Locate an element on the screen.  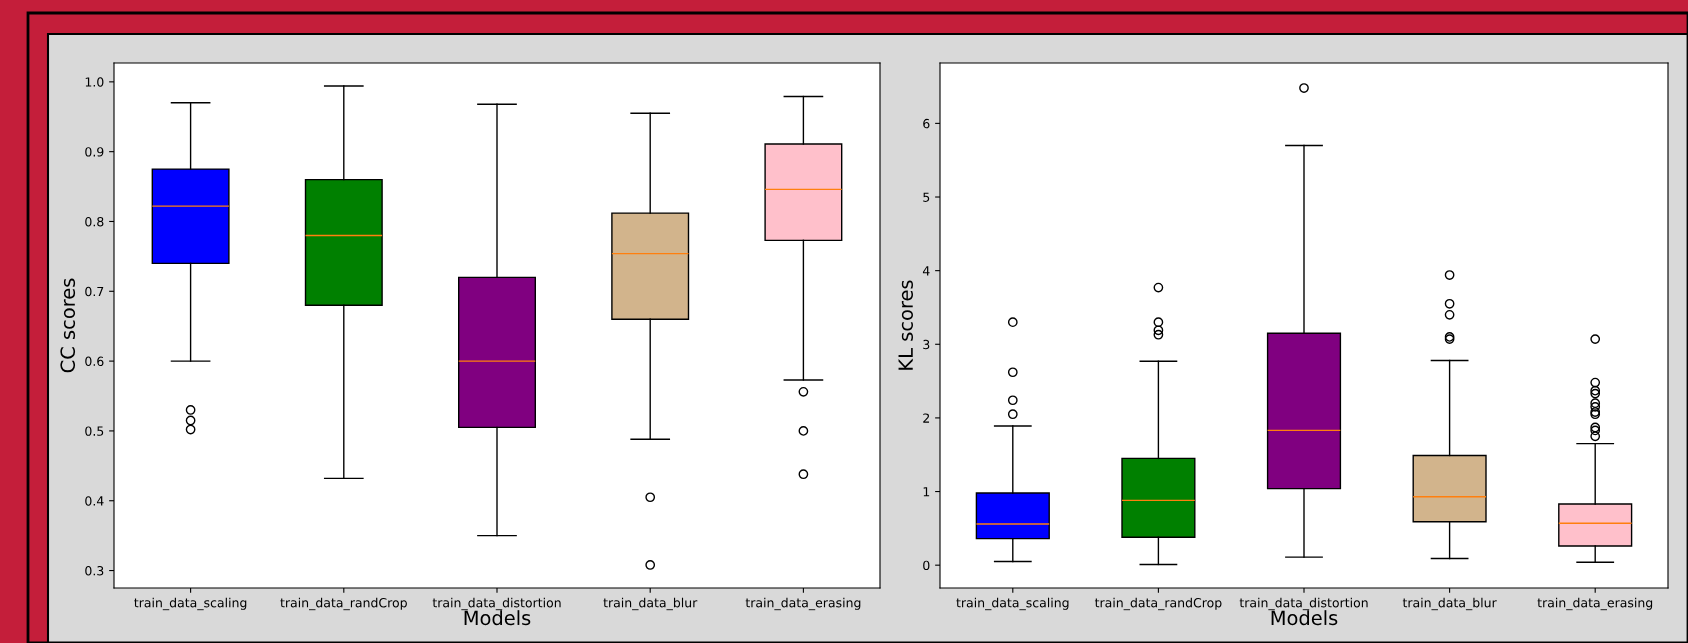
y-tick-label: 1.0 is located at coordinates (94, 82).